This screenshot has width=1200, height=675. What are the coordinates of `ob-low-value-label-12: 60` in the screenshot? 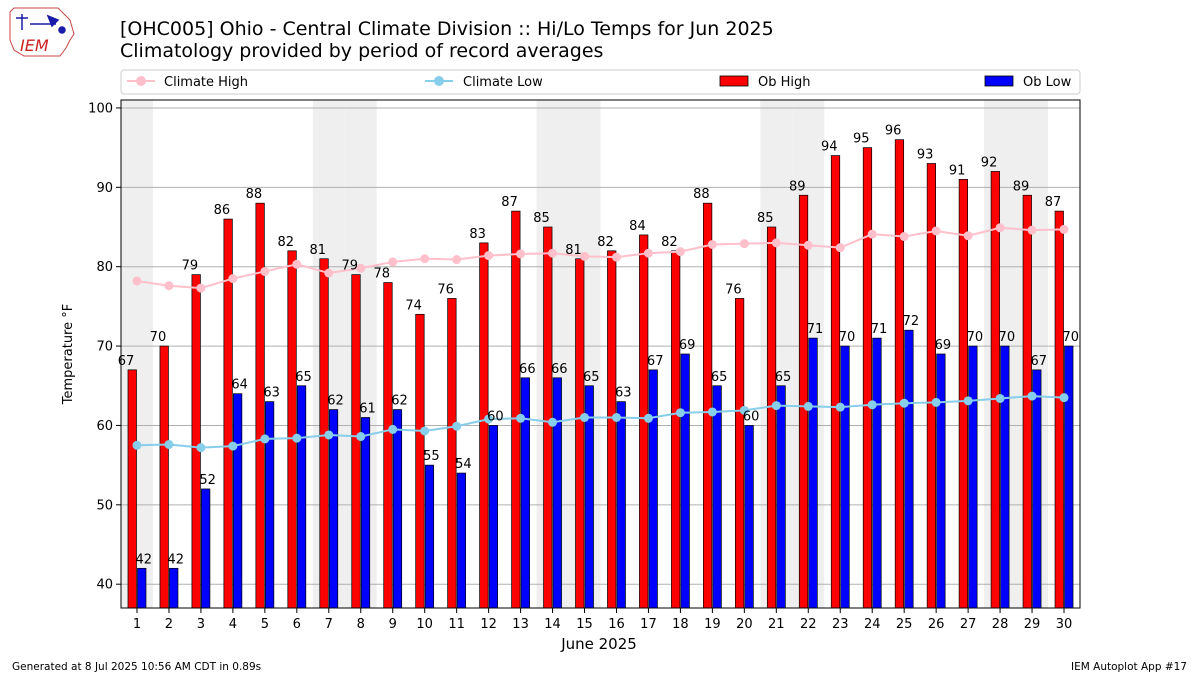 It's located at (495, 416).